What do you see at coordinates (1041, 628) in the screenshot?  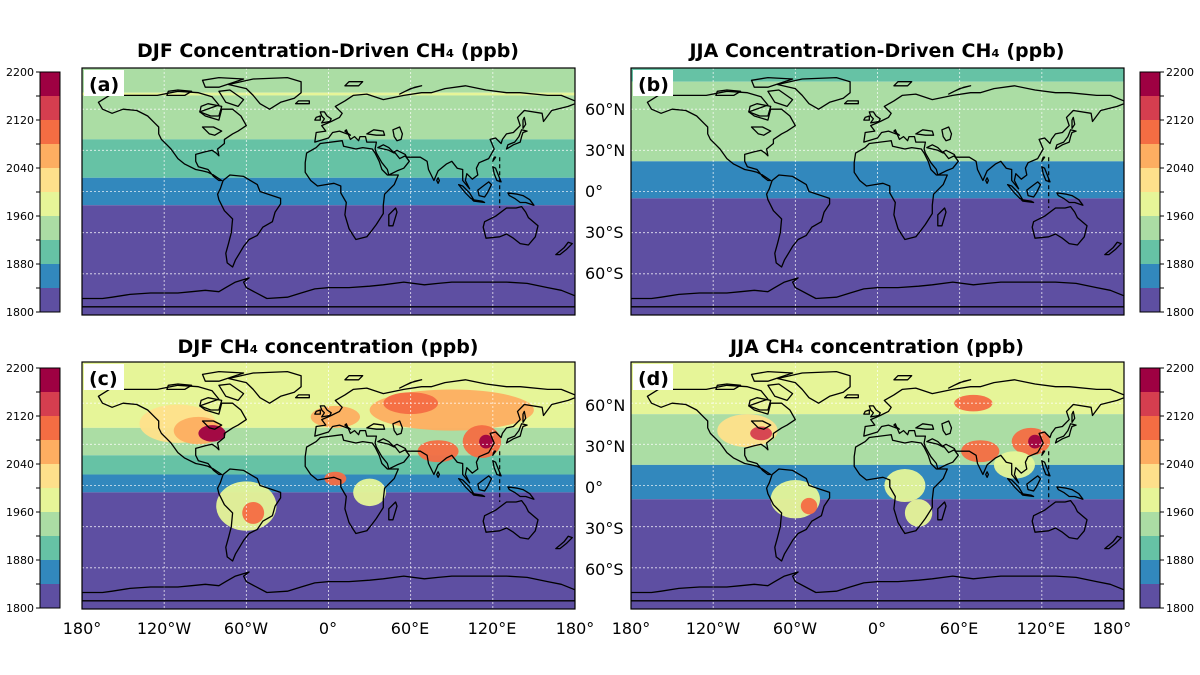 I see `lon-tick-120e: 120°E` at bounding box center [1041, 628].